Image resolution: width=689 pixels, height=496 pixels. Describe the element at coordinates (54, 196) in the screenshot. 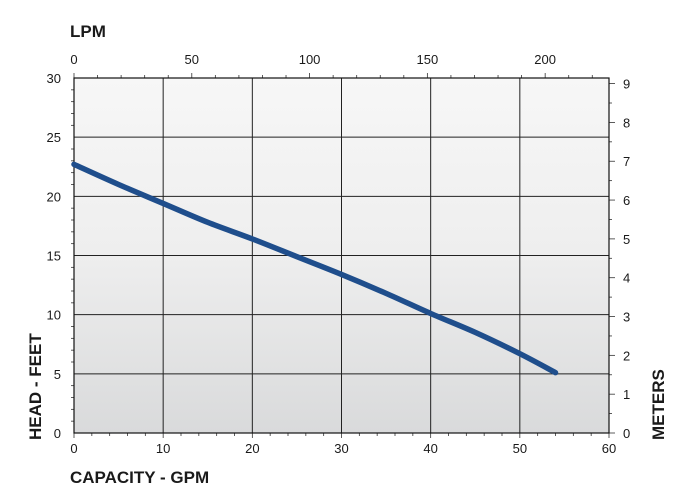

I see `y-tick-label: 20` at that location.